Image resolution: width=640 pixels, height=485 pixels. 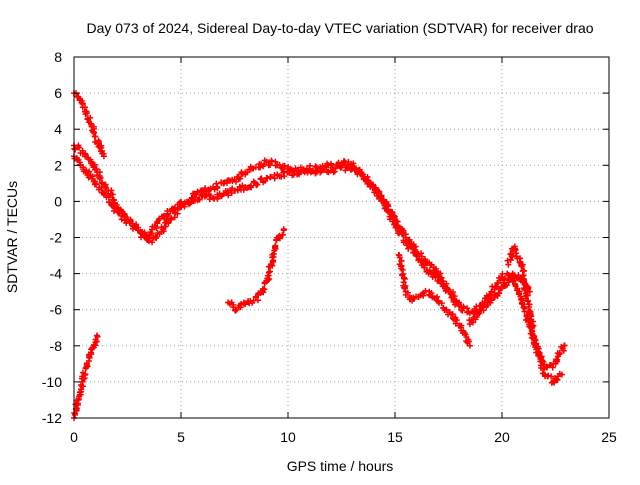 I want to click on x-axis-label: GPS time / hours, so click(x=340, y=466).